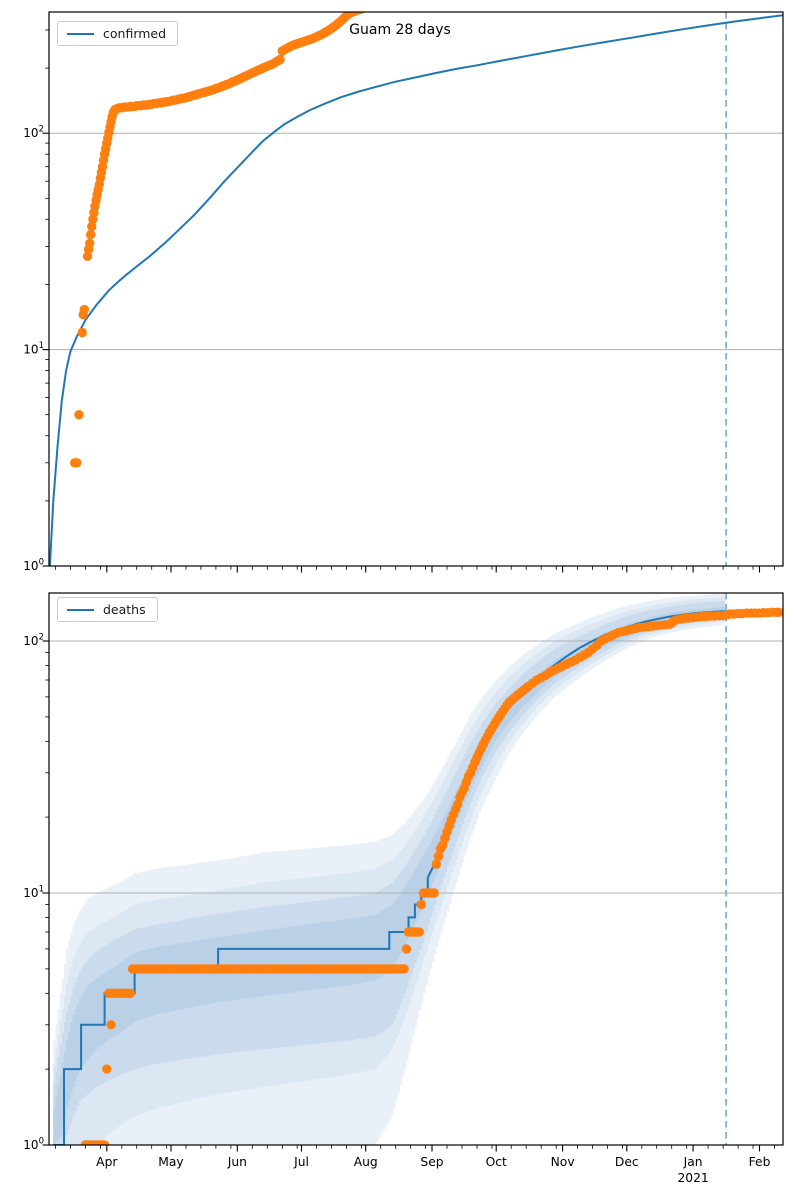 Image resolution: width=800 pixels, height=1200 pixels. I want to click on x-tick-label: Sep, so click(431, 1162).